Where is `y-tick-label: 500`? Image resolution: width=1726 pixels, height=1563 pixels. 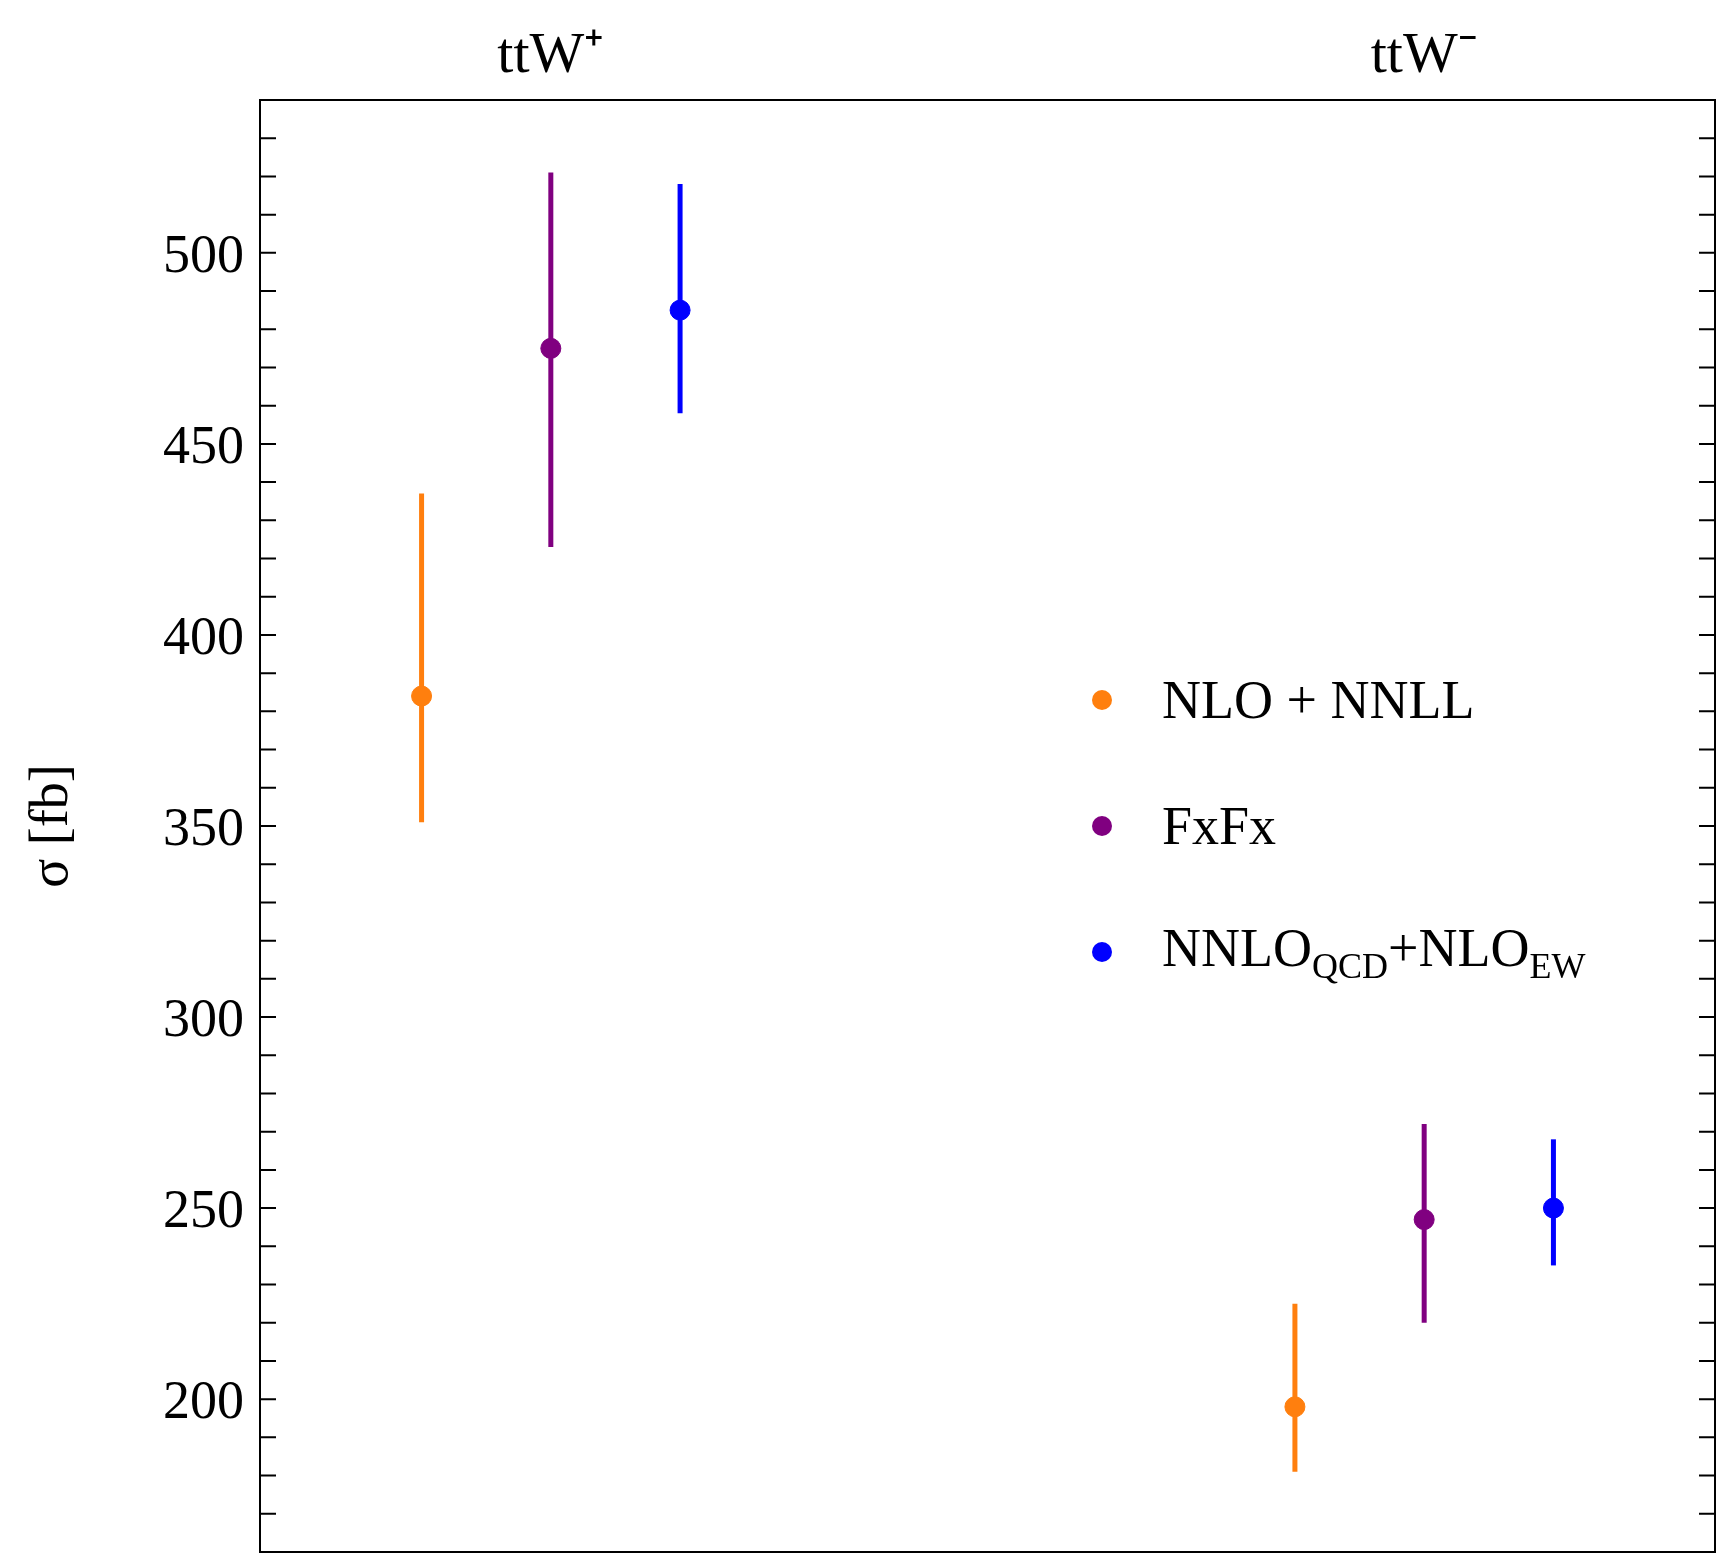
y-tick-label: 500 is located at coordinates (203, 253).